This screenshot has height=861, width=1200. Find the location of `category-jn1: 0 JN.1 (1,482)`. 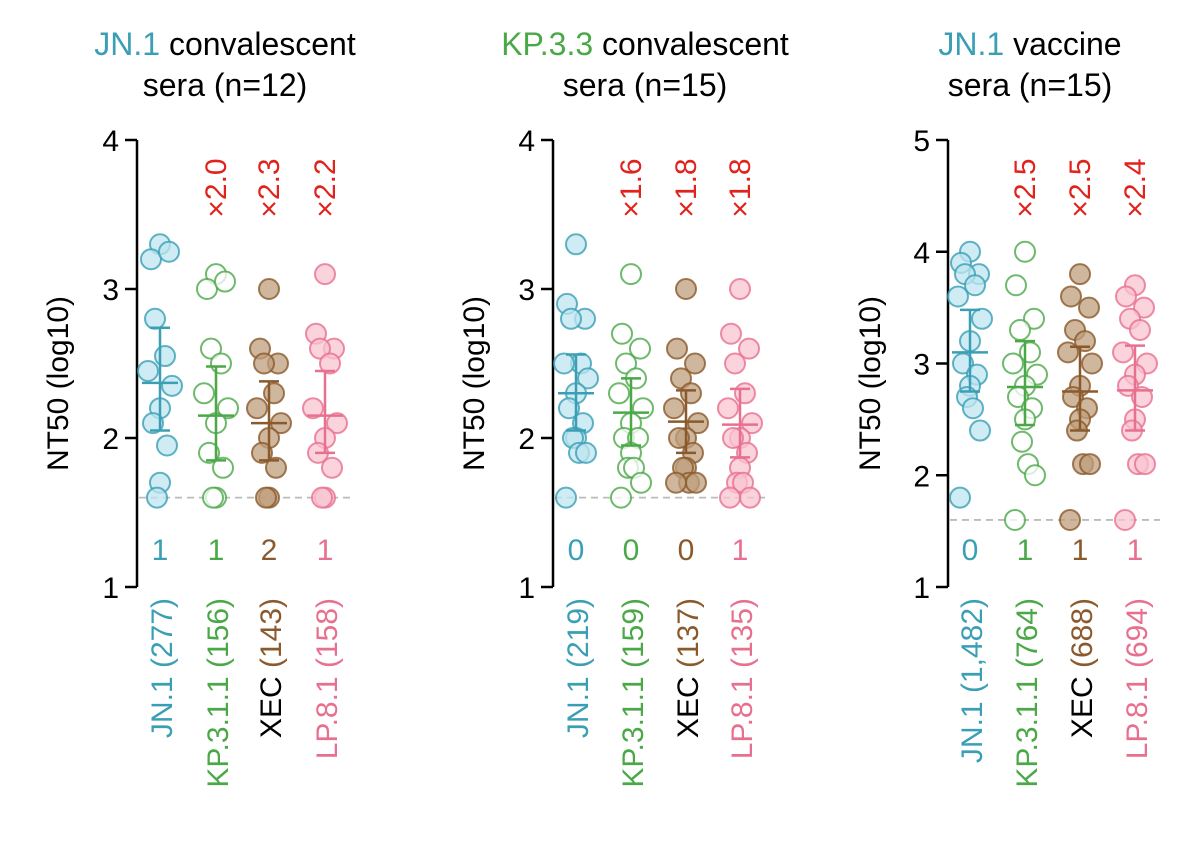

category-jn1: 0 JN.1 (1,482) is located at coordinates (970, 501).